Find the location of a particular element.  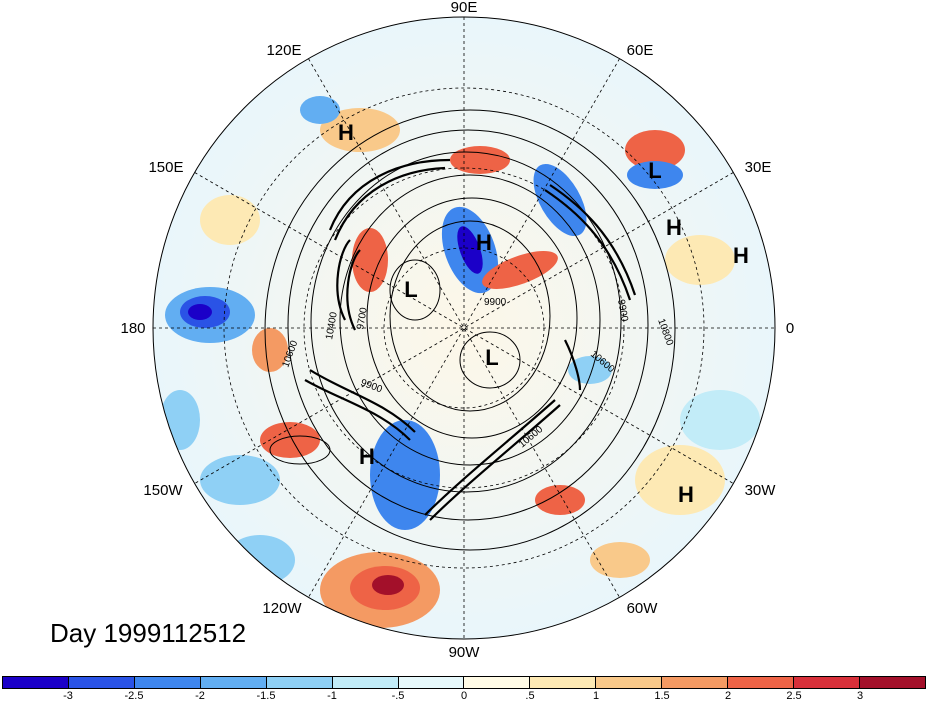

colorbar-tick-label: -1.5 is located at coordinates (266, 696).